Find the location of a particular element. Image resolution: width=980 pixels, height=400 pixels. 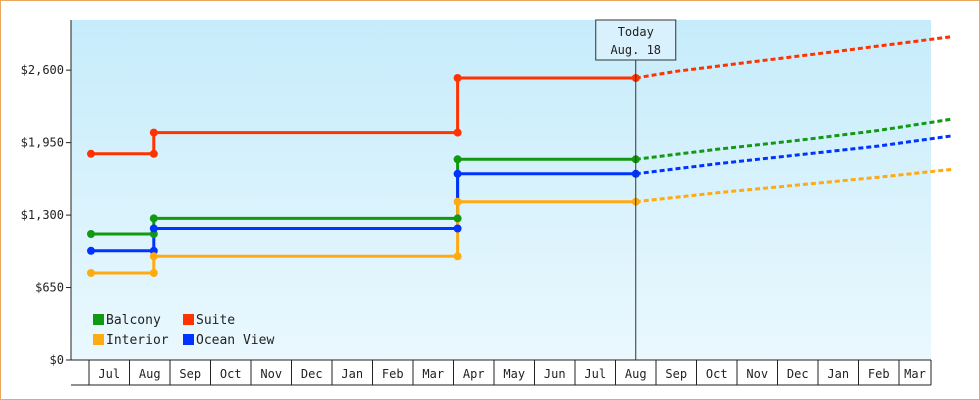

series-forecast-suite is located at coordinates (793, 57).